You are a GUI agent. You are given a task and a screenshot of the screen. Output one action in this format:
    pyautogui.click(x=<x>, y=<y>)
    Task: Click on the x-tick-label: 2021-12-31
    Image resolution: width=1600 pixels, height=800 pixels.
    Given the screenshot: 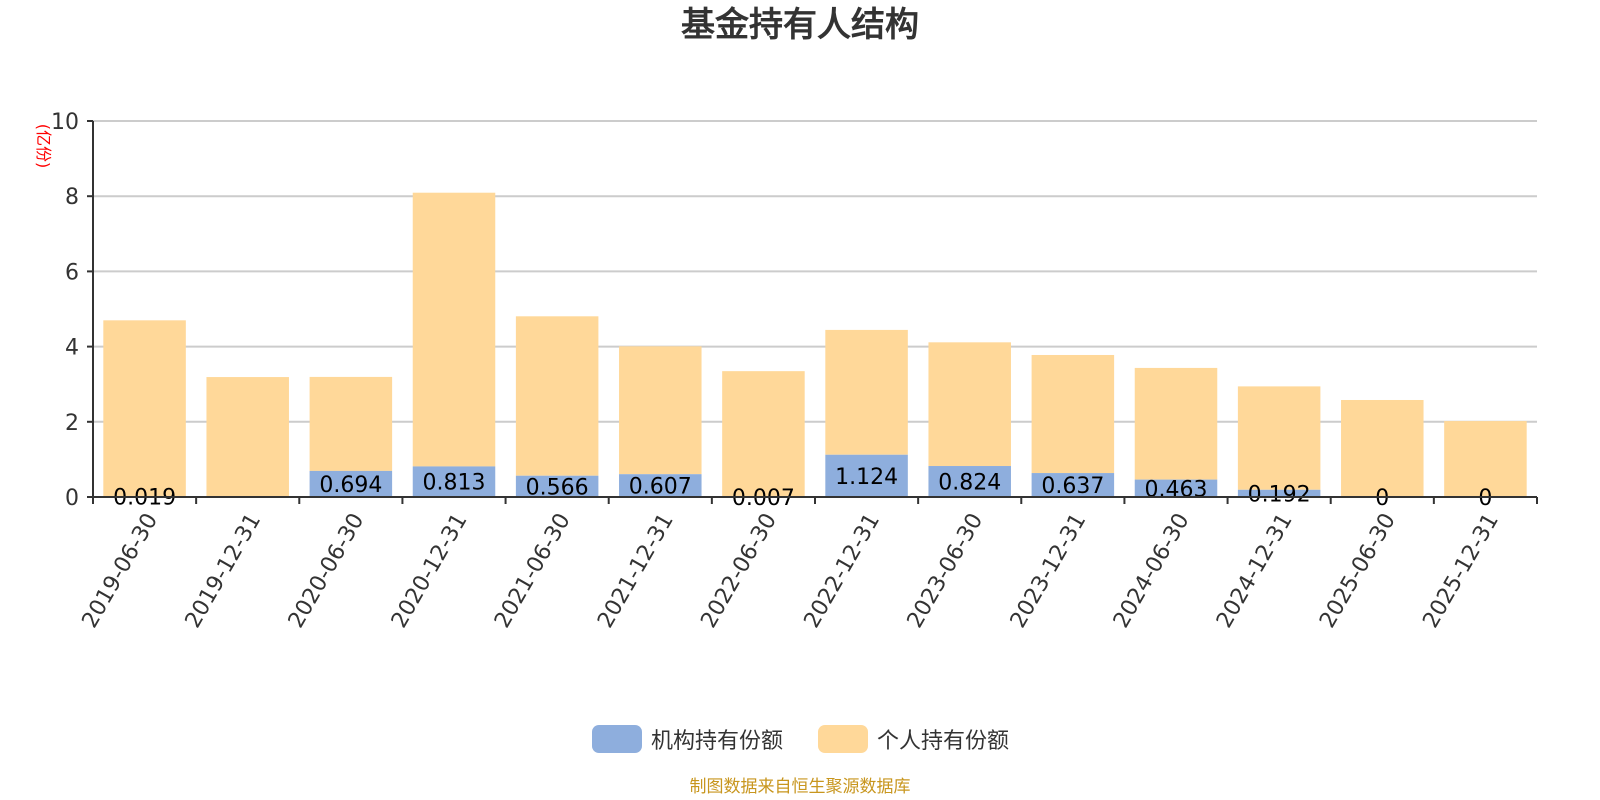 What is the action you would take?
    pyautogui.click(x=636, y=570)
    